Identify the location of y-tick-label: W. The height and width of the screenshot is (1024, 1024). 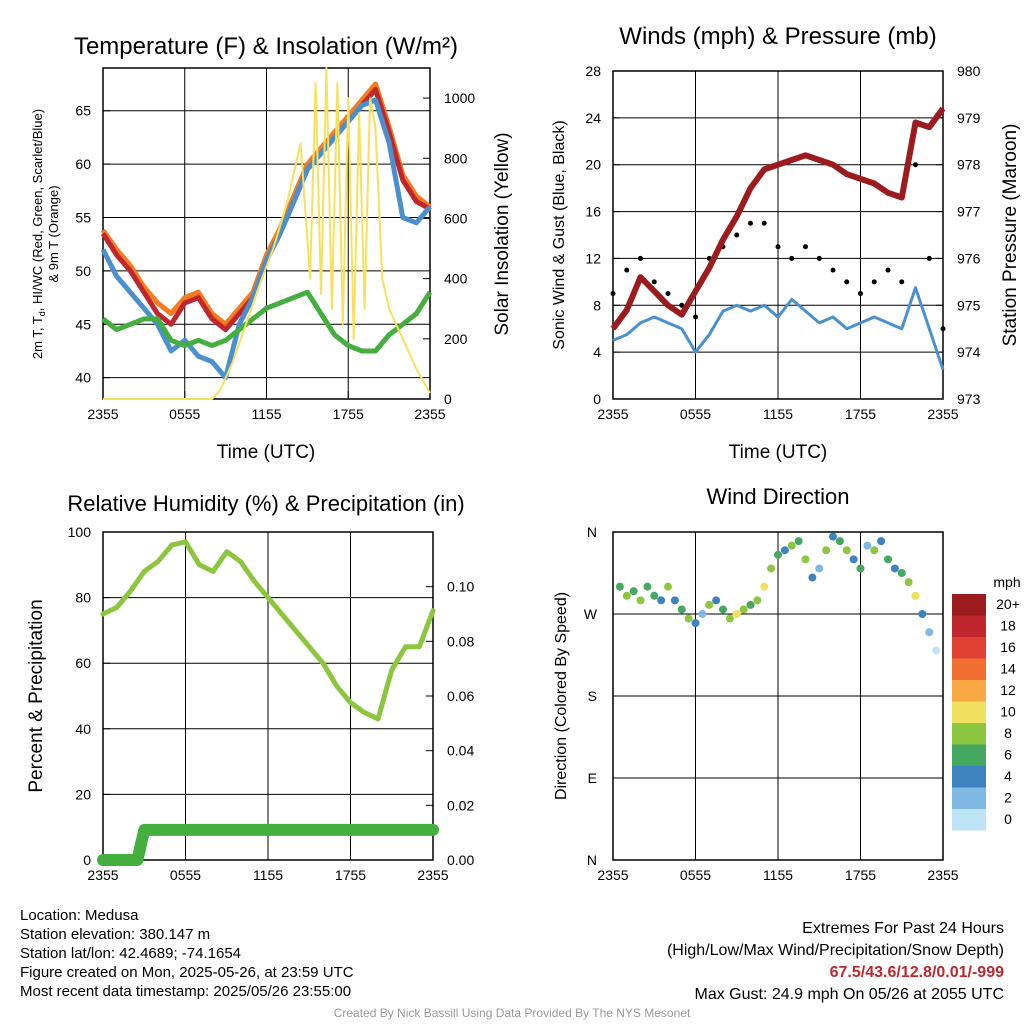
(591, 614).